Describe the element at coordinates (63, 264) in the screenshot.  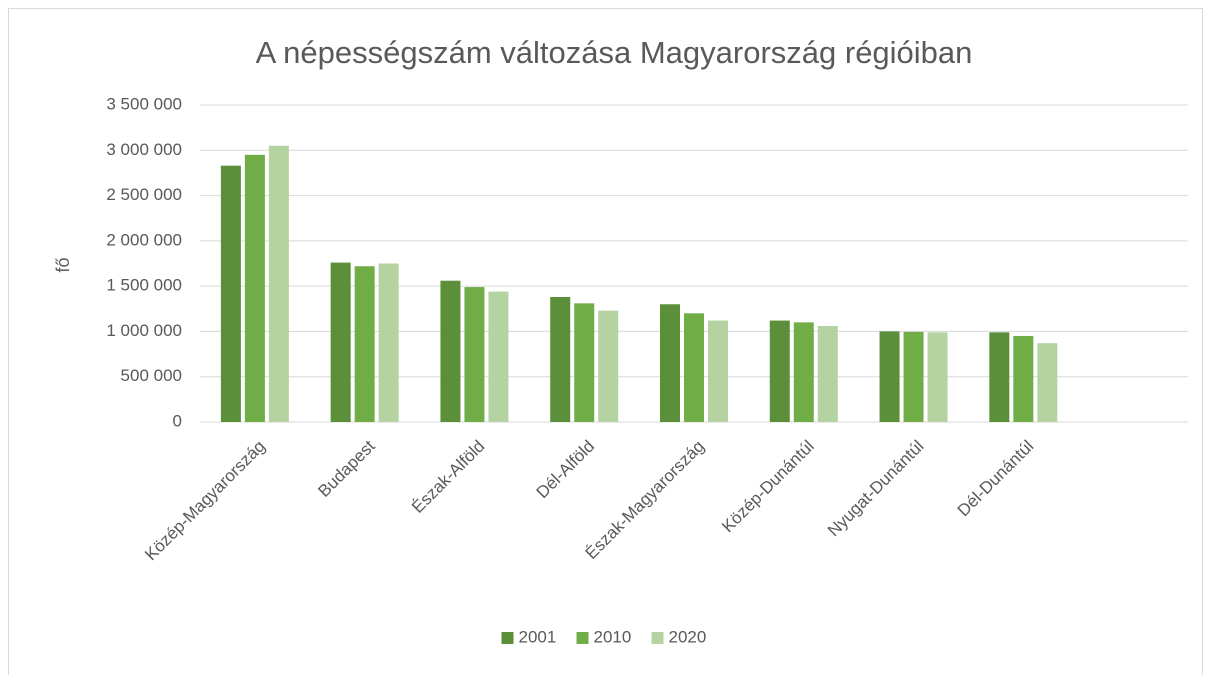
I see `y-axis-label: fő` at that location.